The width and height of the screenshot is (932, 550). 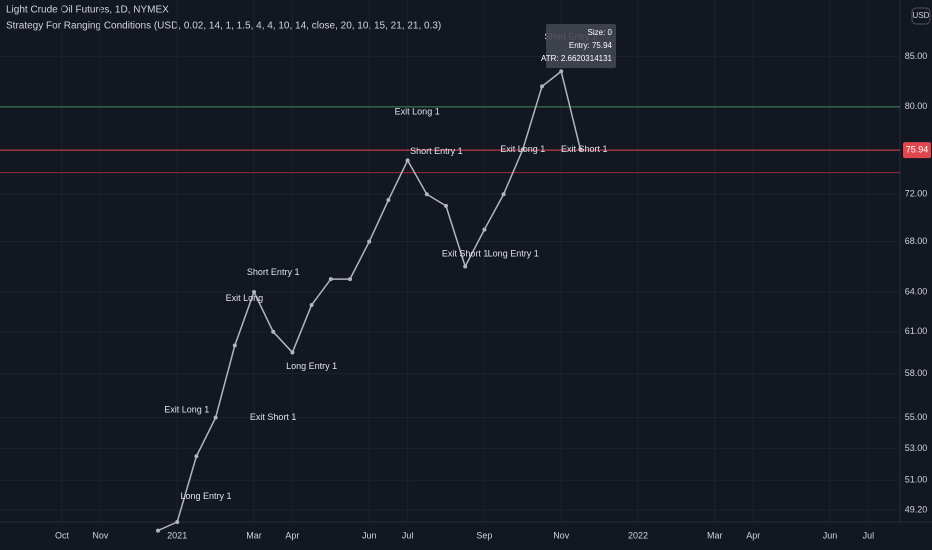 What do you see at coordinates (916, 509) in the screenshot?
I see `y-tick-label: 49.20` at bounding box center [916, 509].